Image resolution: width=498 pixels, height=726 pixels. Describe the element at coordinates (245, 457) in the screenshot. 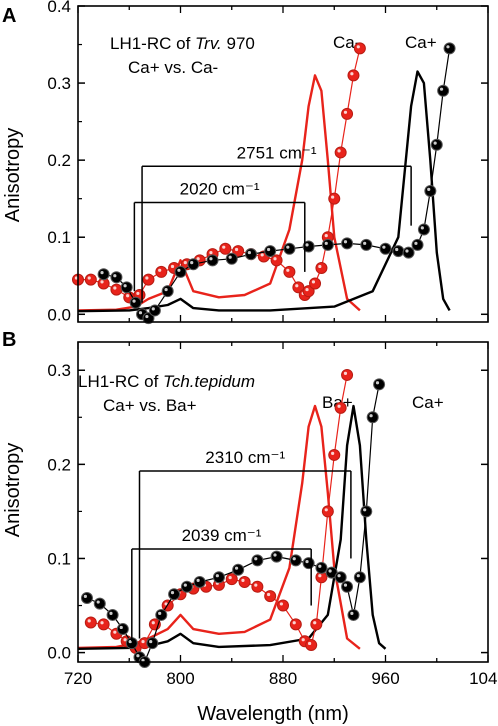

I see `panel-b-bracket-0-label: 2310 cm⁻¹` at that location.